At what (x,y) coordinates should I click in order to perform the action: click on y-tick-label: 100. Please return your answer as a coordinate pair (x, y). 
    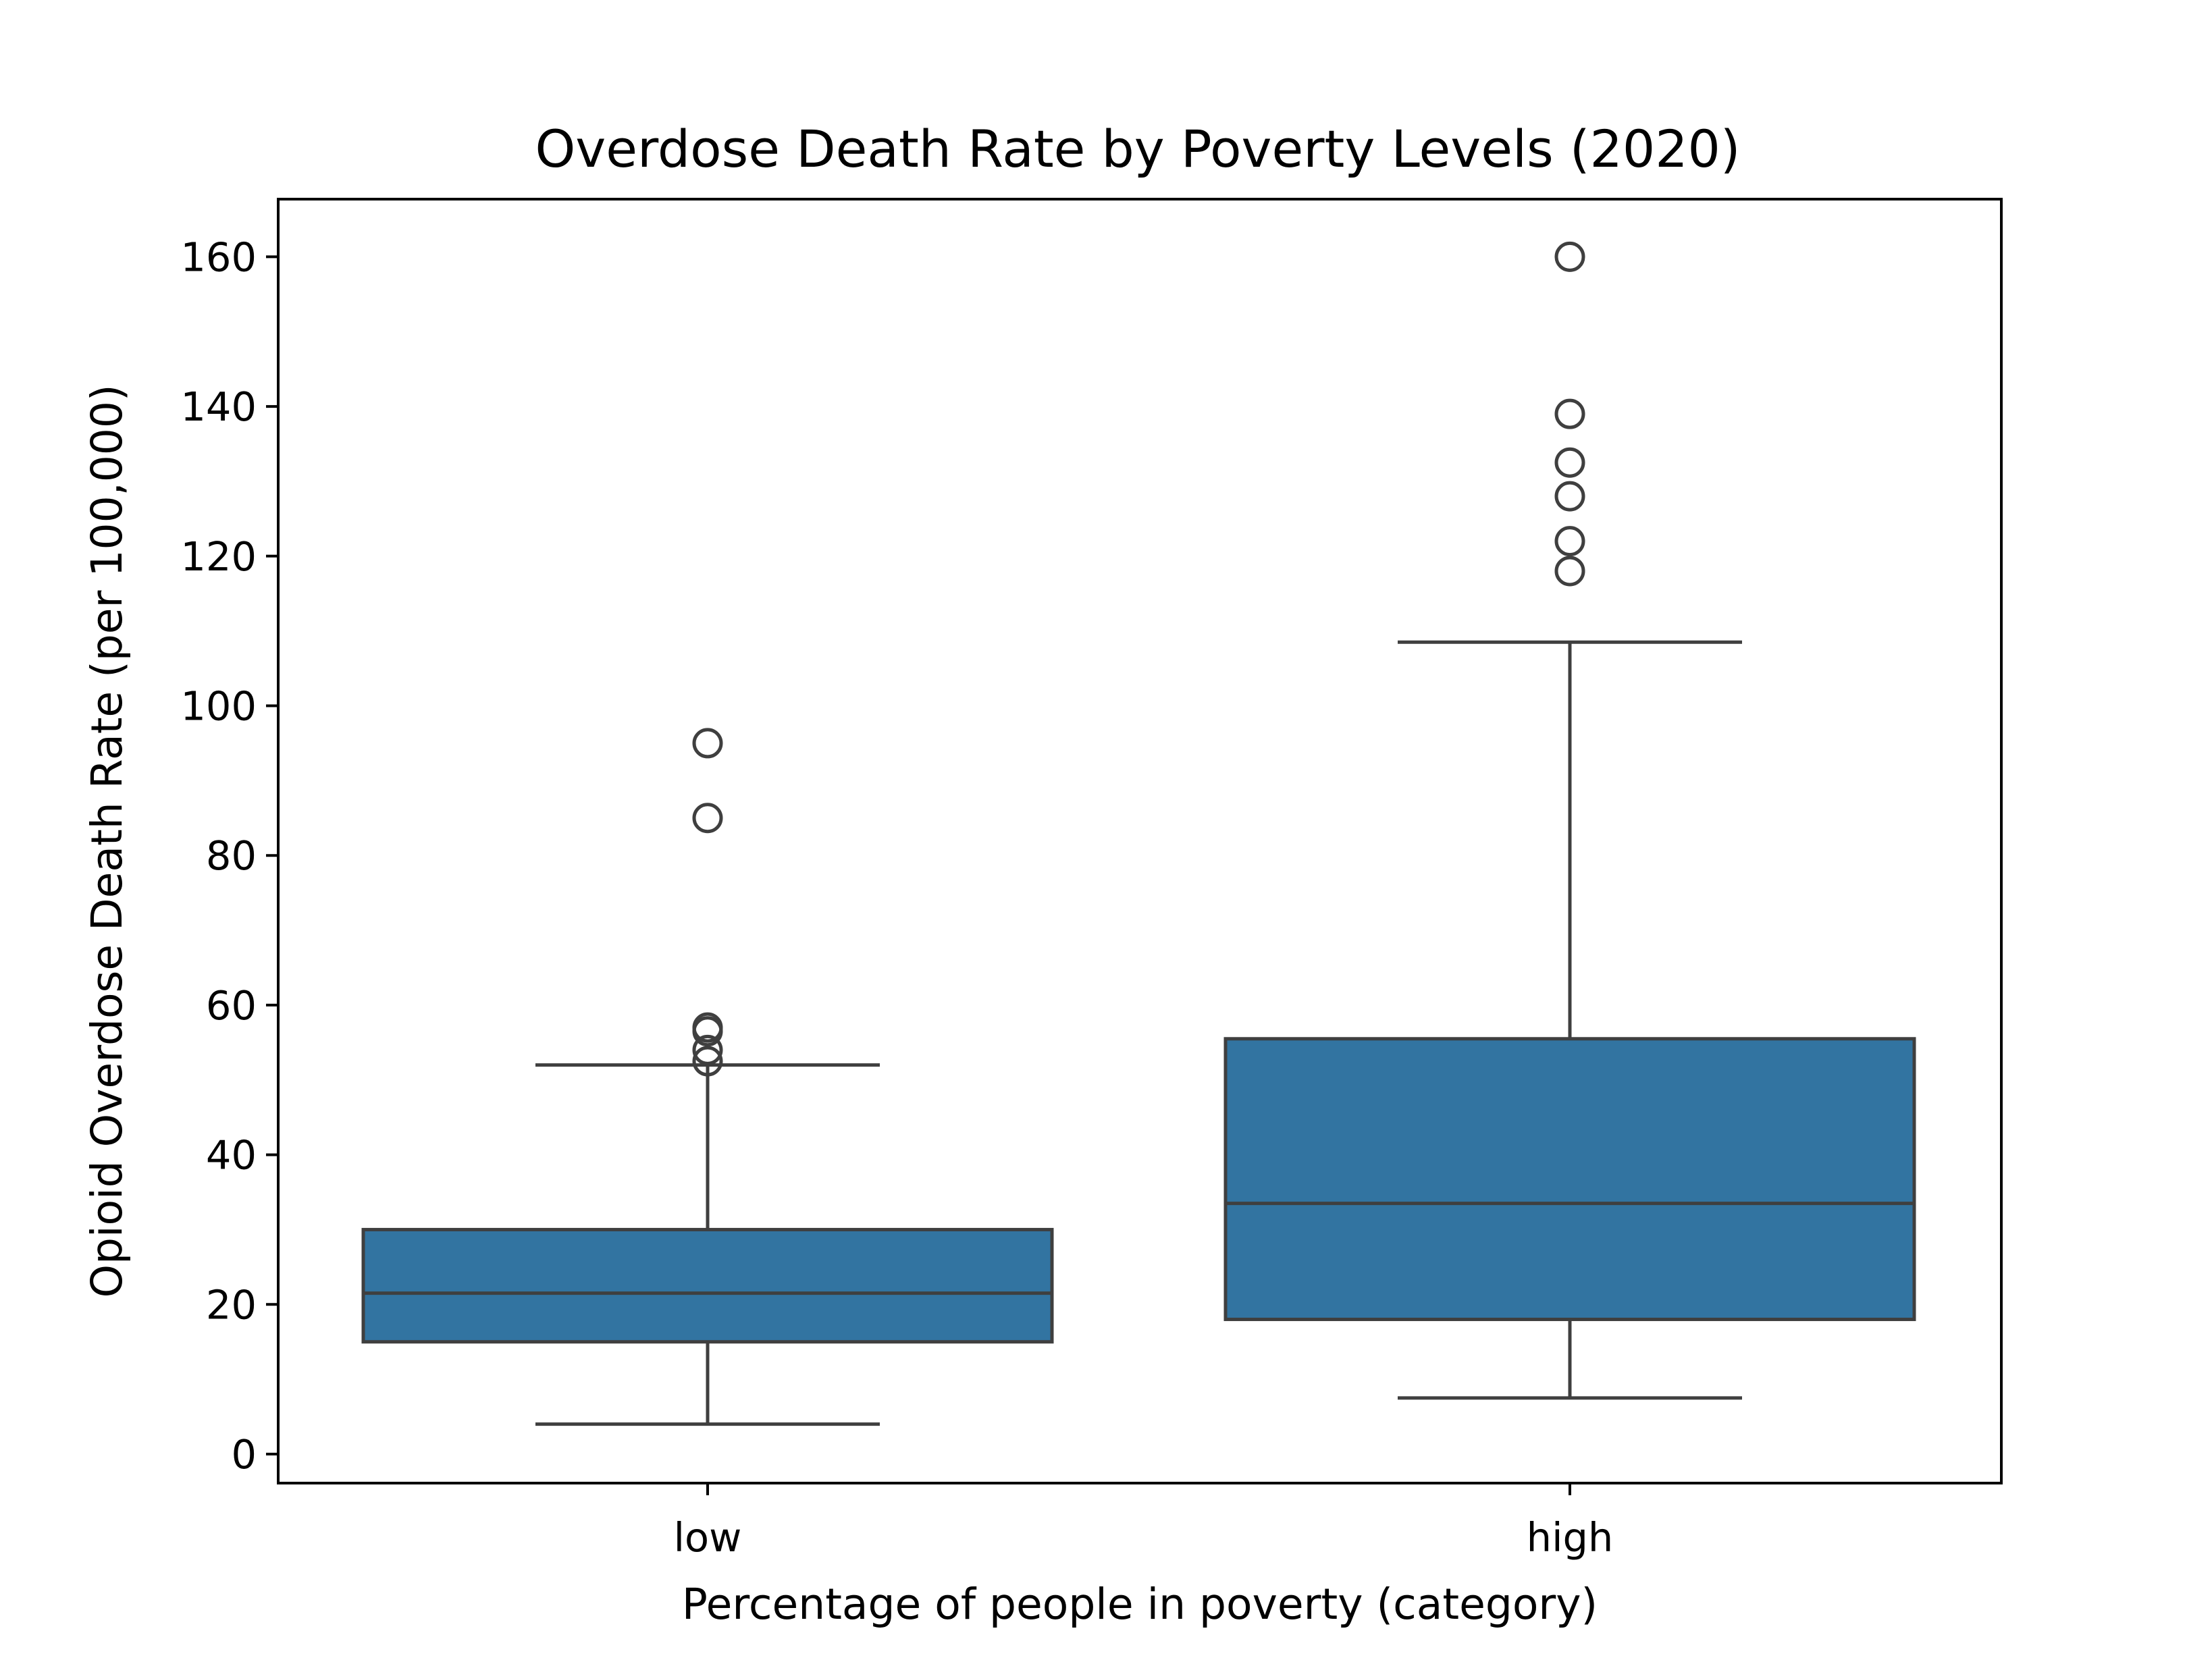
    Looking at the image, I should click on (218, 706).